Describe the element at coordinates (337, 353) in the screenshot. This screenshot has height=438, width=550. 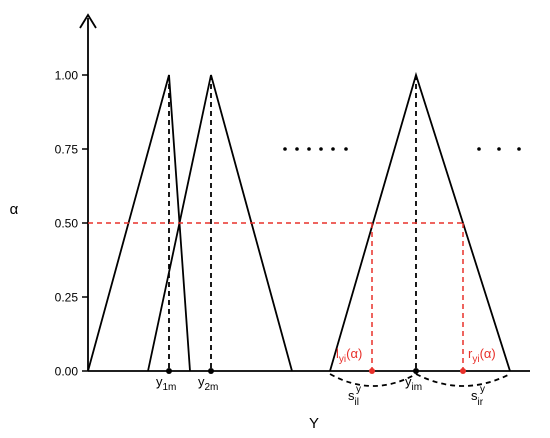
I see `label: l` at that location.